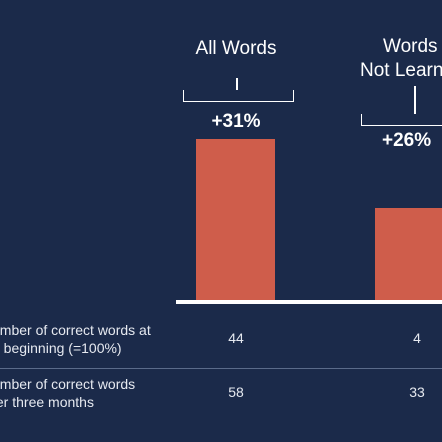 The height and width of the screenshot is (442, 442). What do you see at coordinates (75, 330) in the screenshot?
I see `table-row-label-line: umber of correct words at` at bounding box center [75, 330].